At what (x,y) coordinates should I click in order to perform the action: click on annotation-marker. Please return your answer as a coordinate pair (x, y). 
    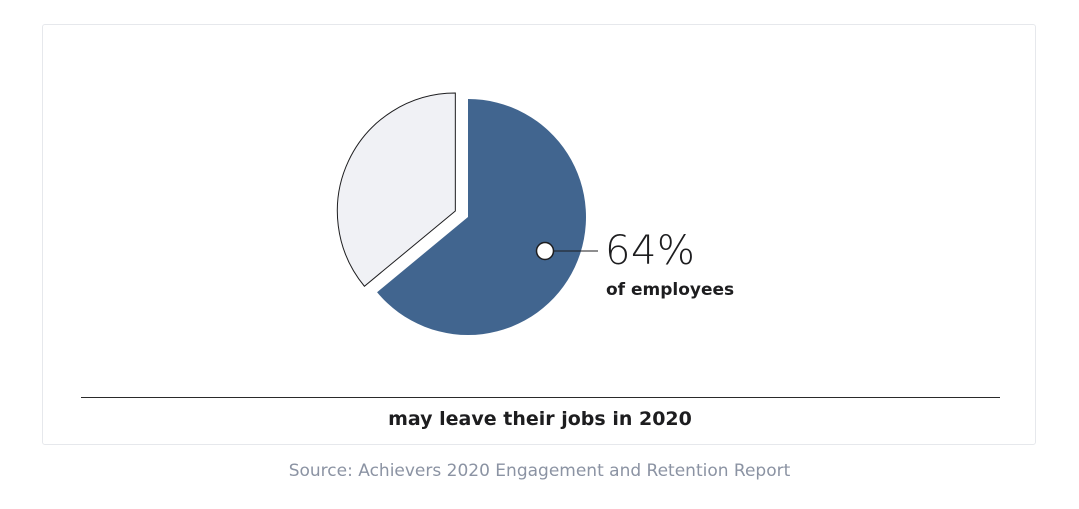
    Looking at the image, I should click on (545, 251).